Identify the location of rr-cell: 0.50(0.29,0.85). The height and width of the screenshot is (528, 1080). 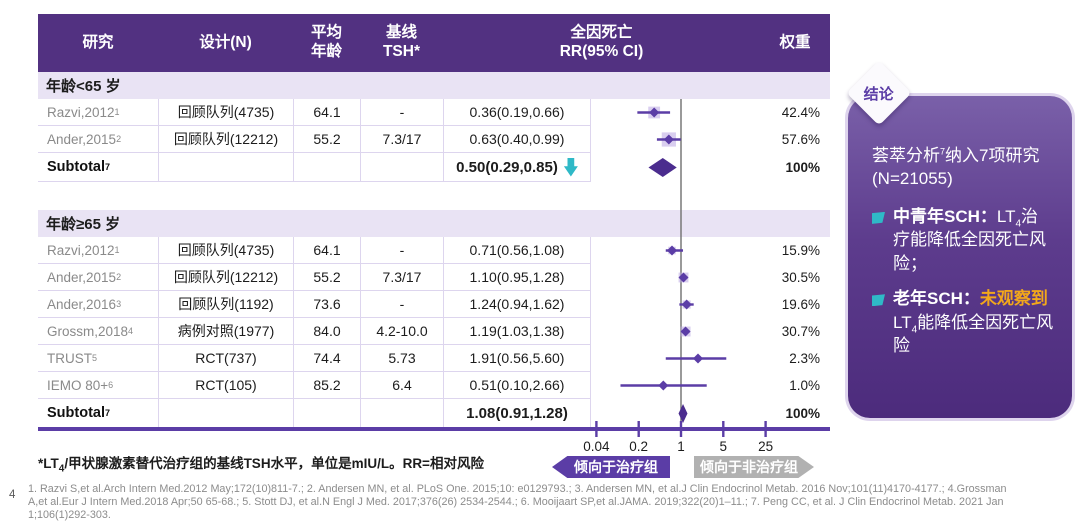
(516, 167).